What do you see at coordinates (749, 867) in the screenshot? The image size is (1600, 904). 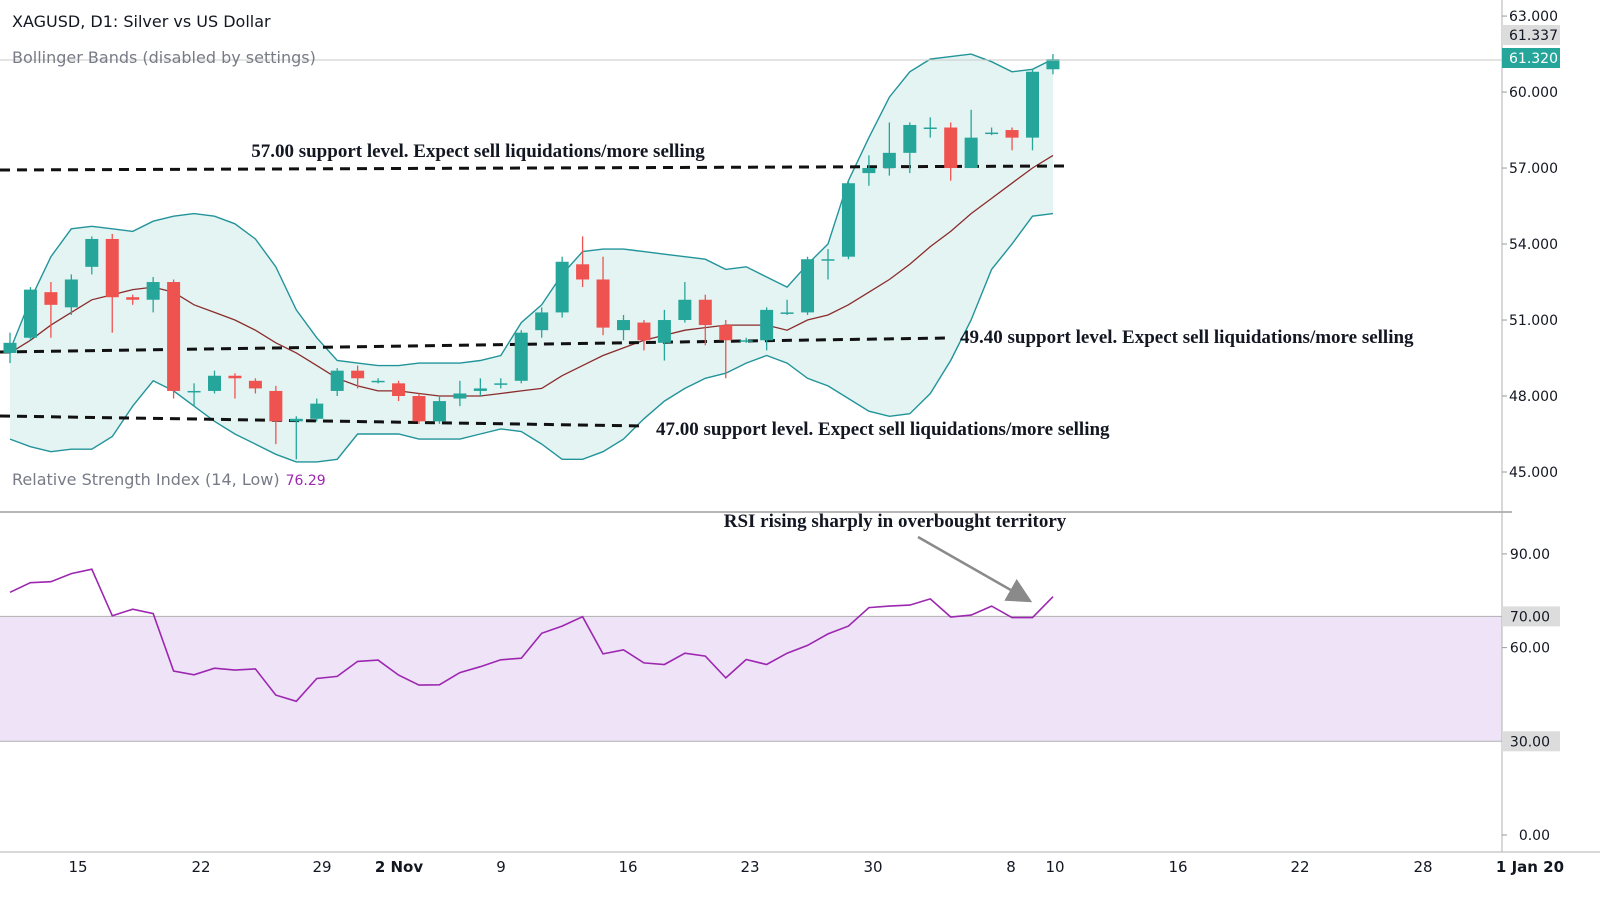 I see `time-tick-label: 23` at bounding box center [749, 867].